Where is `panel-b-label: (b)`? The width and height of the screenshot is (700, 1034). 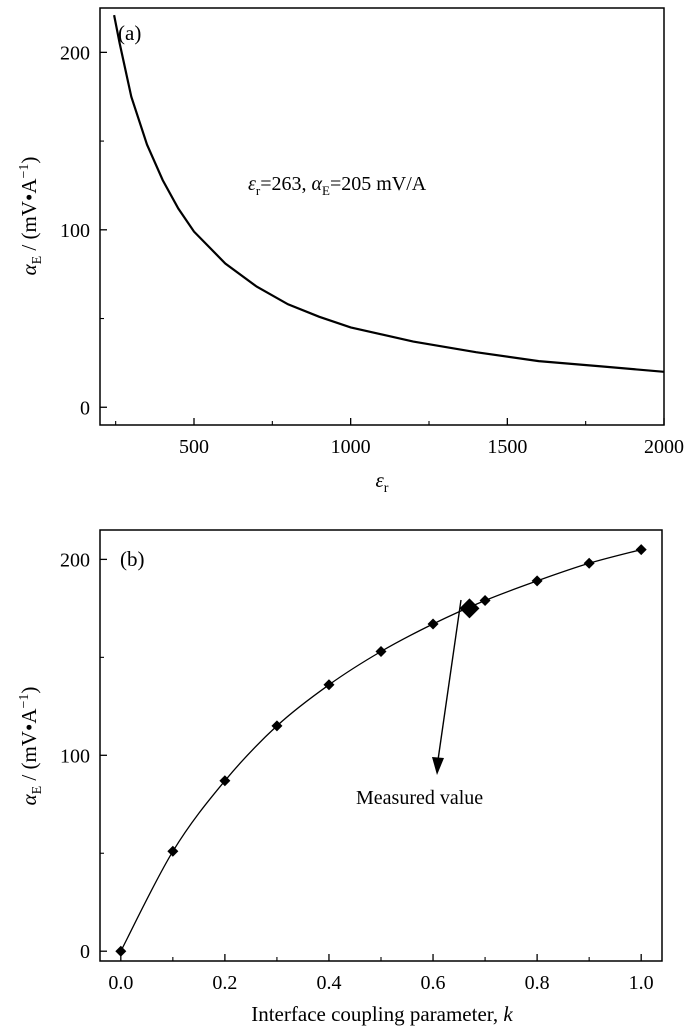
panel-b-label: (b) is located at coordinates (132, 559).